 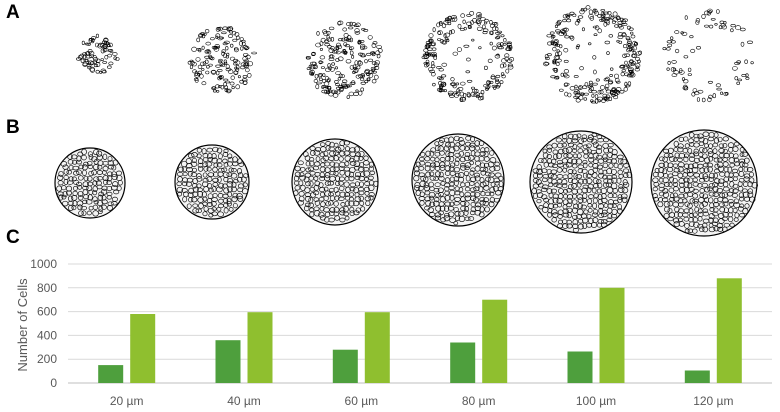 What do you see at coordinates (479, 401) in the screenshot?
I see `x-tick-label: 80 µm` at bounding box center [479, 401].